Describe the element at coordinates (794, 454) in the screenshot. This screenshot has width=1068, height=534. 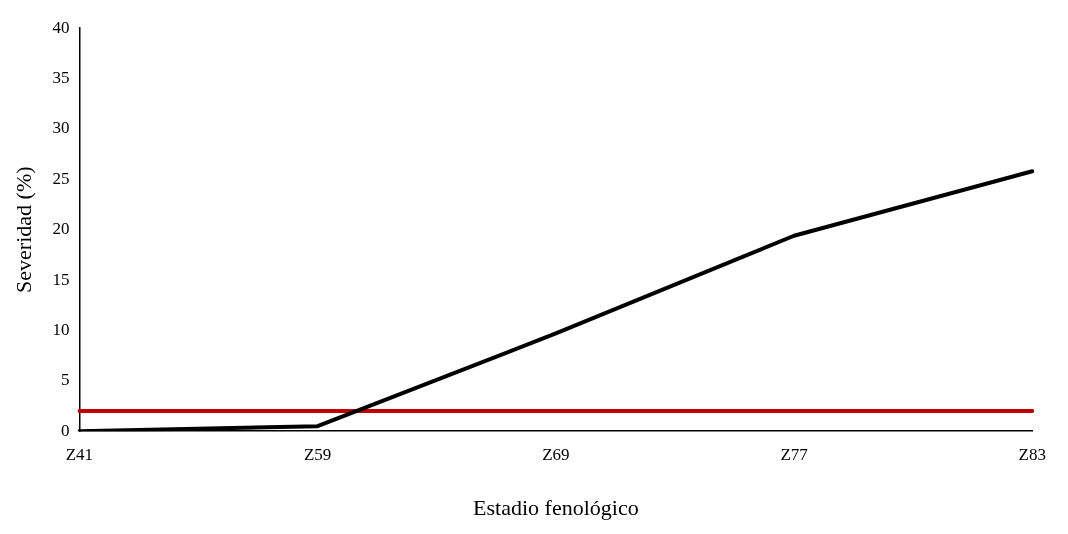
I see `x-tick-label: Z77` at that location.